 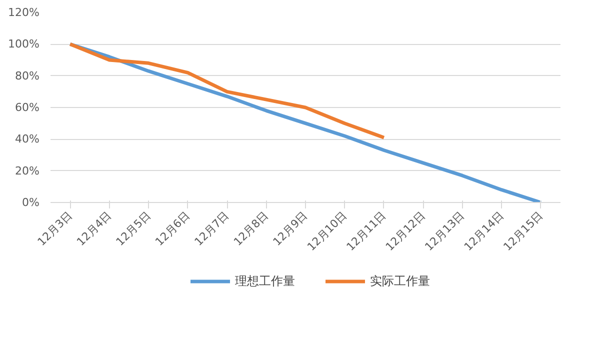 What do you see at coordinates (27, 171) in the screenshot?
I see `y-tick-label: 20%` at bounding box center [27, 171].